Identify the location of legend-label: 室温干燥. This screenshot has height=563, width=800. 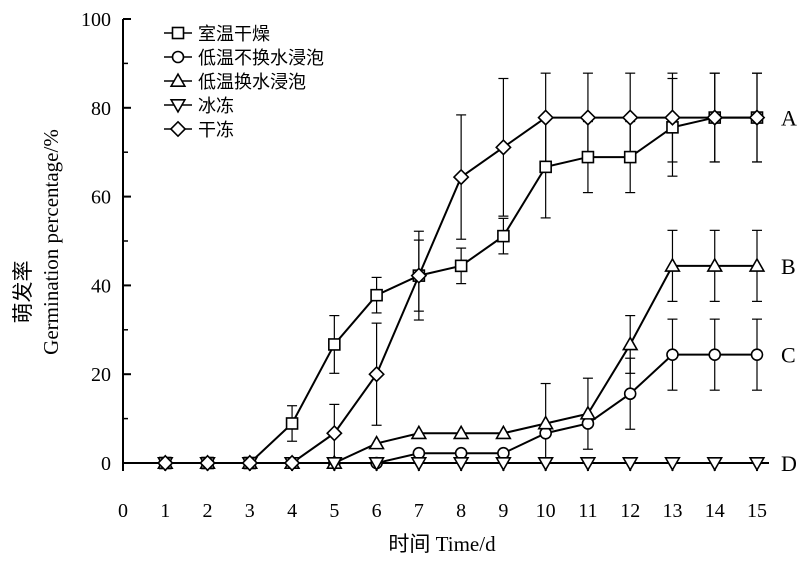
(234, 34).